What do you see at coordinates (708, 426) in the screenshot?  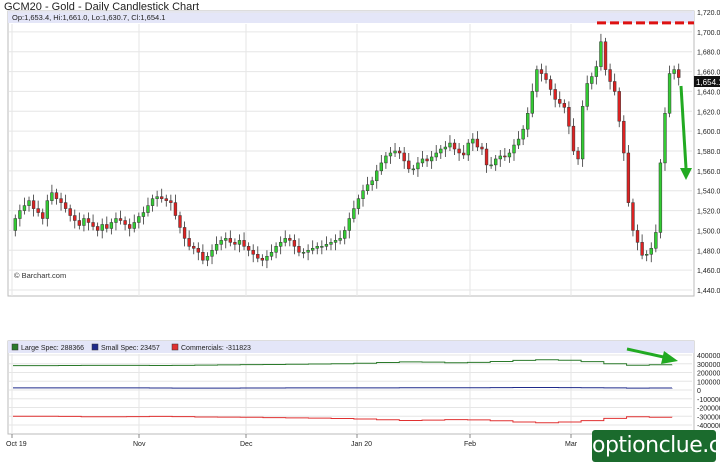 I see `cot-tick-label: -400000` at bounding box center [708, 426].